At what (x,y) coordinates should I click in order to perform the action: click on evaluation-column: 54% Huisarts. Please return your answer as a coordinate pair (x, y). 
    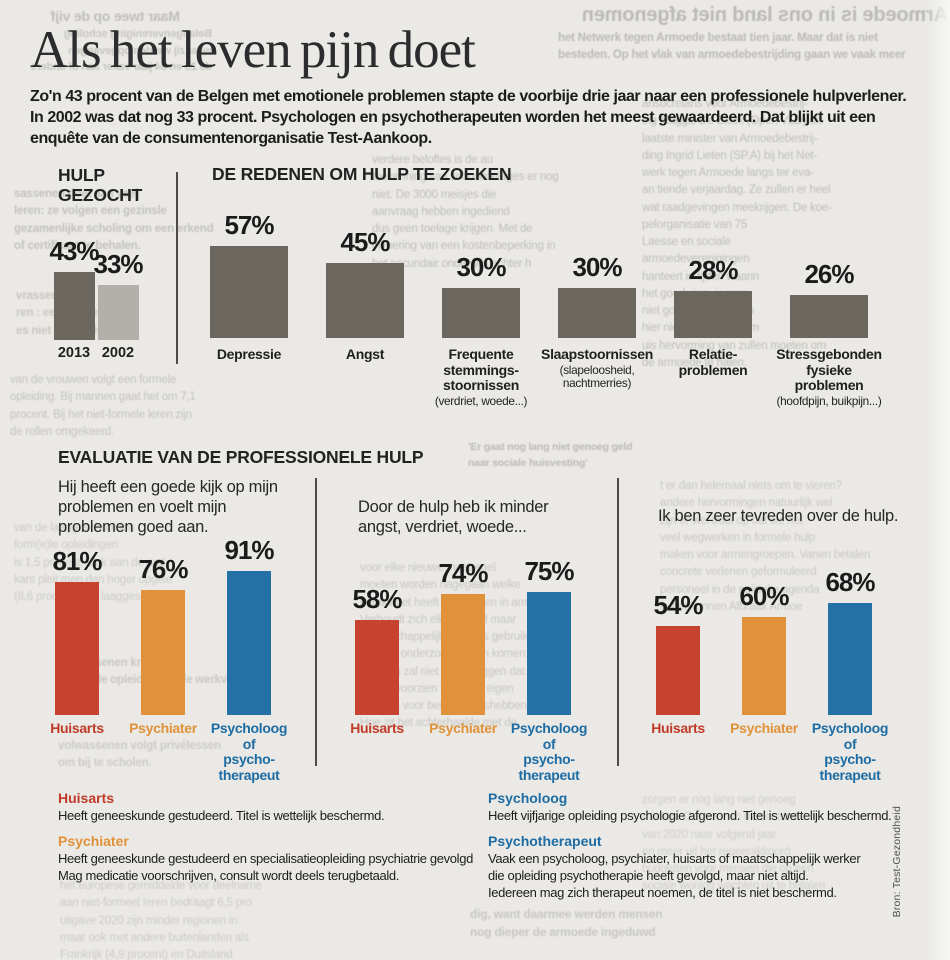
    Looking at the image, I should click on (678, 659).